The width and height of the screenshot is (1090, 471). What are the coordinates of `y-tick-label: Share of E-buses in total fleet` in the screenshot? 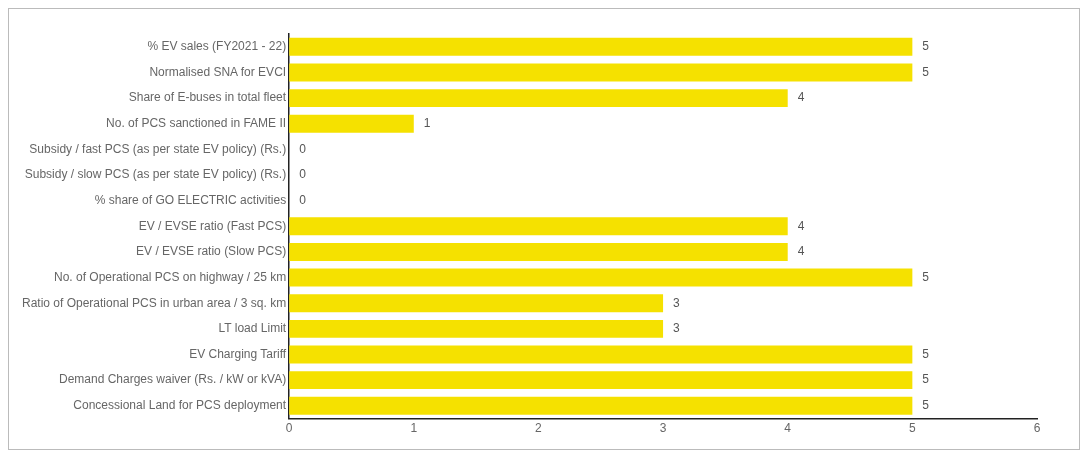 It's located at (207, 97).